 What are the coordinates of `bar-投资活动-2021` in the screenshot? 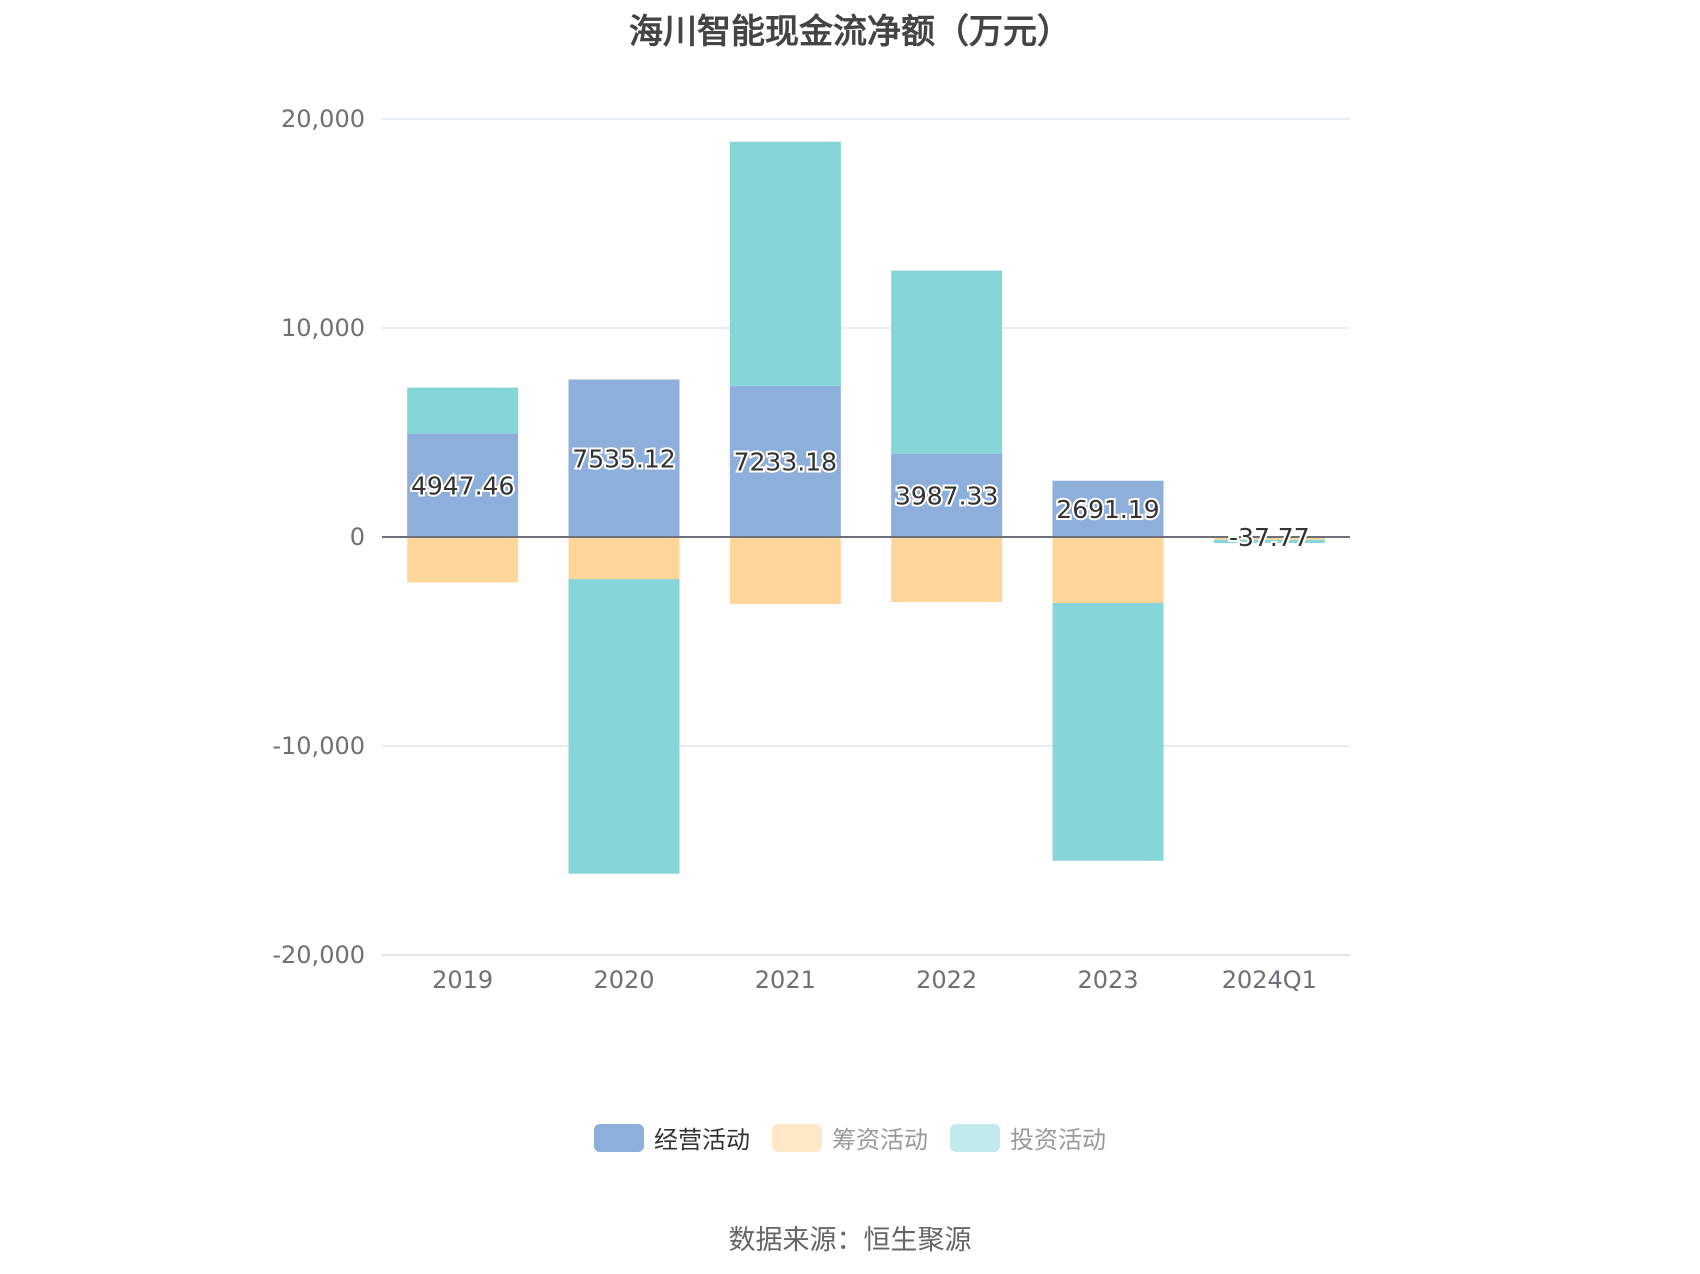 It's located at (785, 263).